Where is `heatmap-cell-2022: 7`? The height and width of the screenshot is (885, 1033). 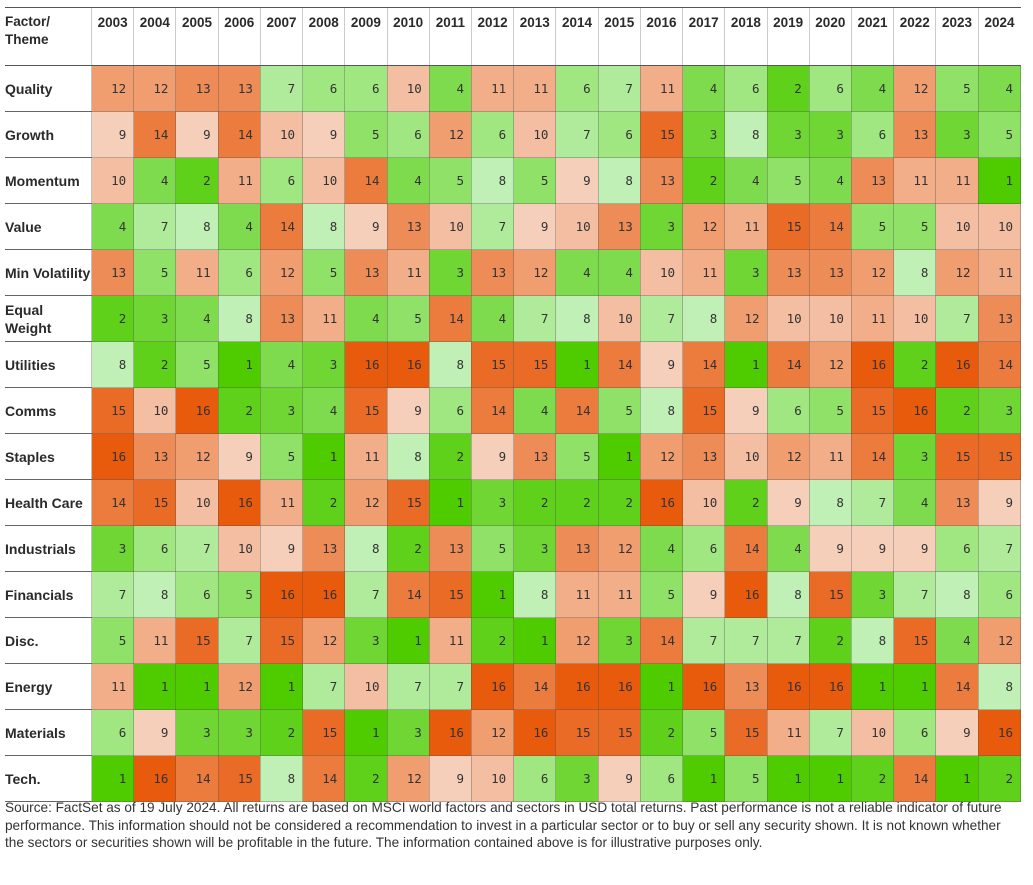 heatmap-cell-2022: 7 is located at coordinates (915, 594).